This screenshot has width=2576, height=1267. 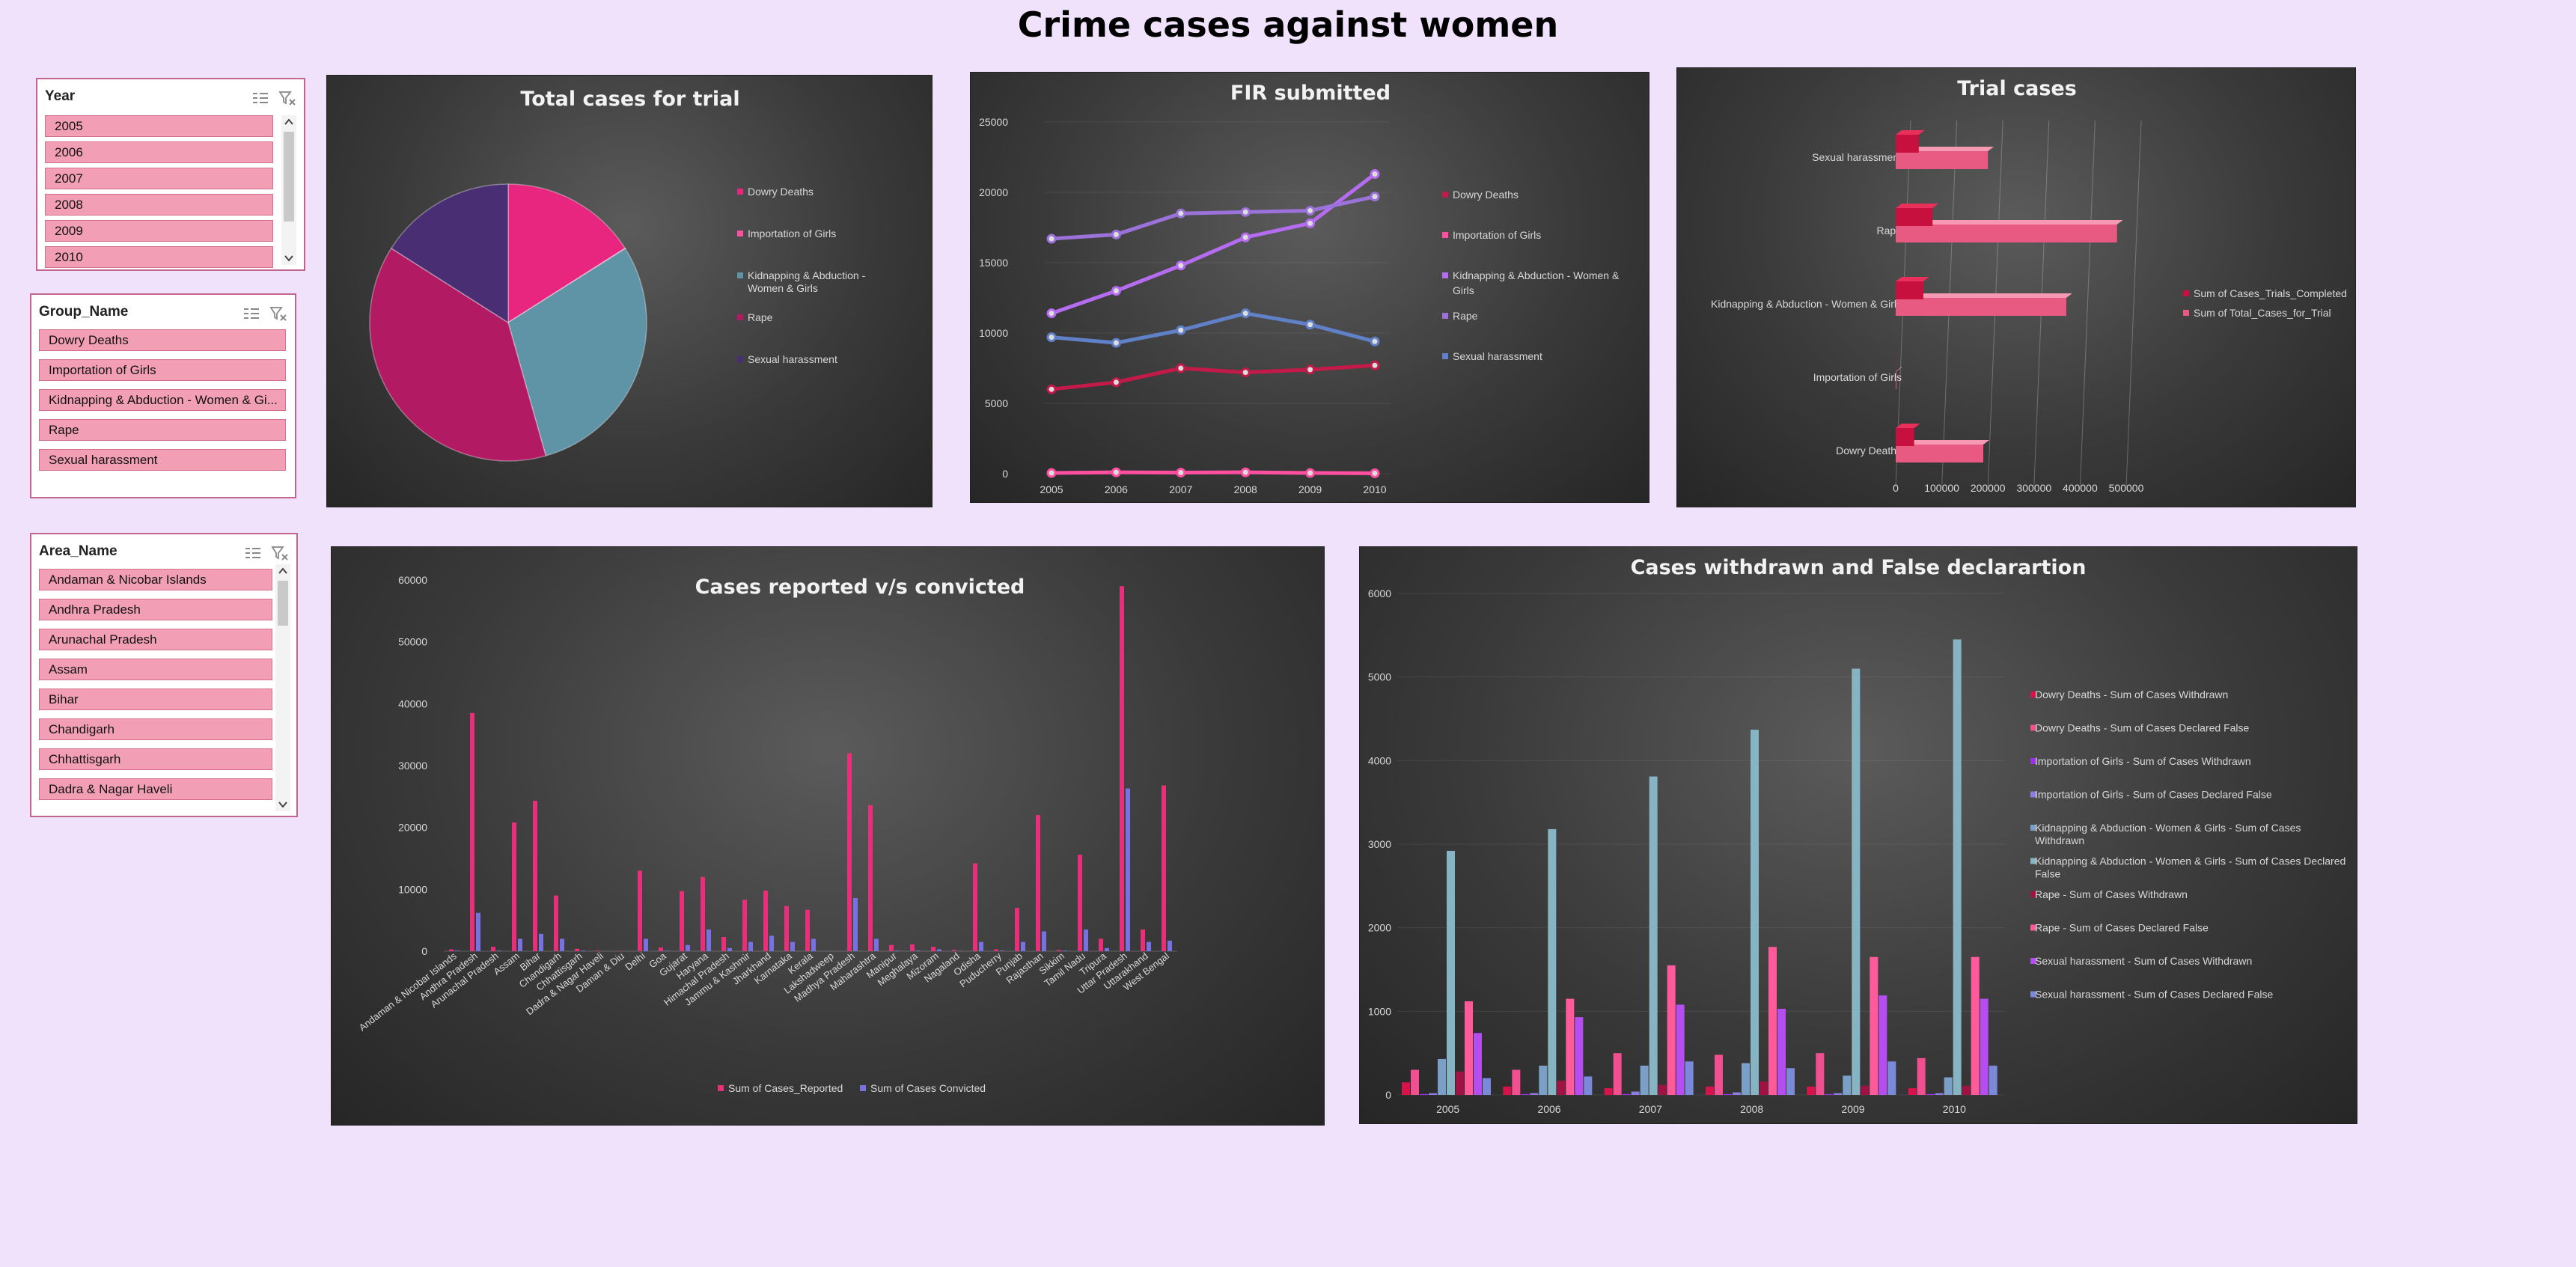 I want to click on year-slicer: Year 2005 2006 2007 2008 2009 2010, so click(x=170, y=174).